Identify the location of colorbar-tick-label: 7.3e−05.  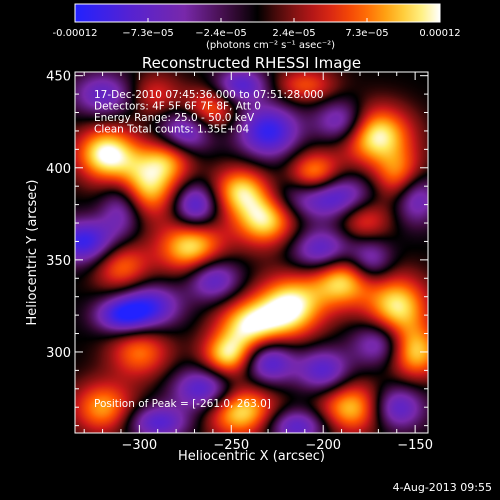
(366, 33).